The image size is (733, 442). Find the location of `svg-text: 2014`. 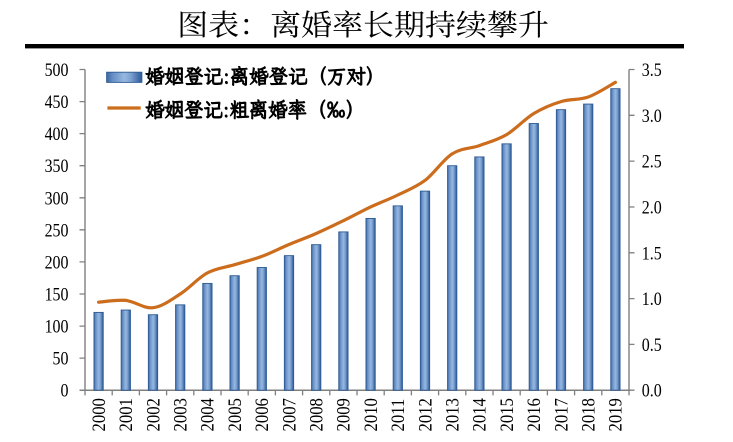

svg-text: 2014 is located at coordinates (479, 414).